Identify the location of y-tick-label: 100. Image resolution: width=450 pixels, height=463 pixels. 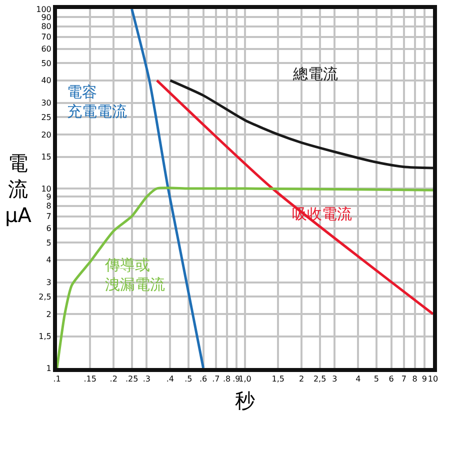
(44, 9).